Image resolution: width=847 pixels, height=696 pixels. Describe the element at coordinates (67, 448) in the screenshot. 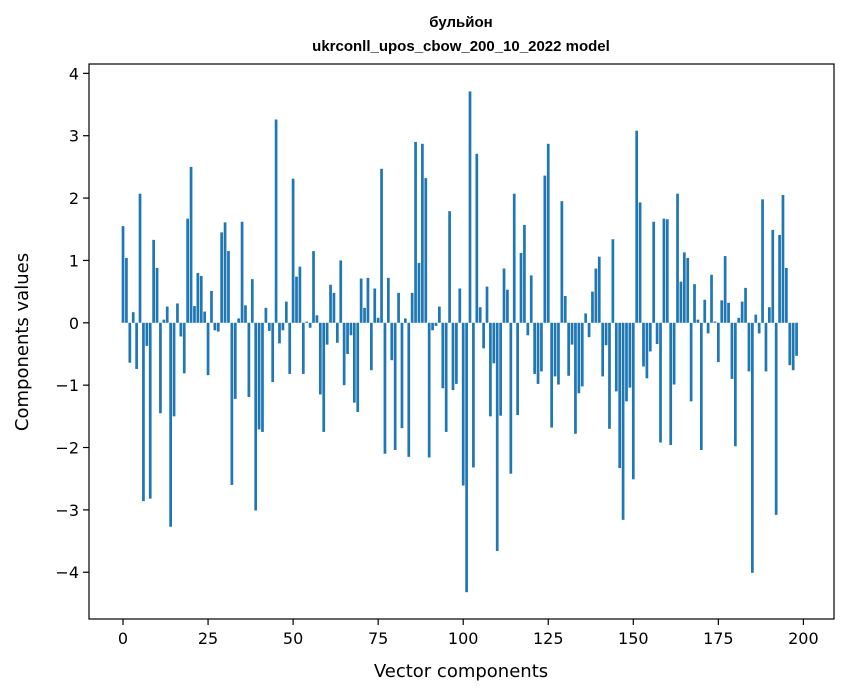

I see `y-tick-label: −2` at that location.